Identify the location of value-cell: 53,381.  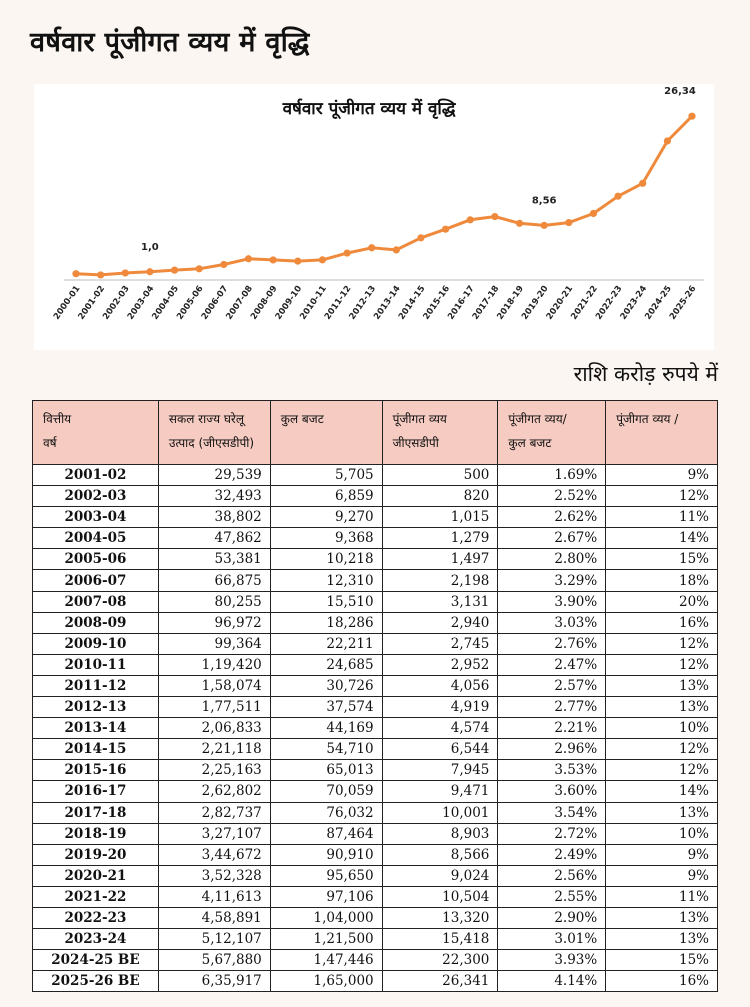
(214, 559).